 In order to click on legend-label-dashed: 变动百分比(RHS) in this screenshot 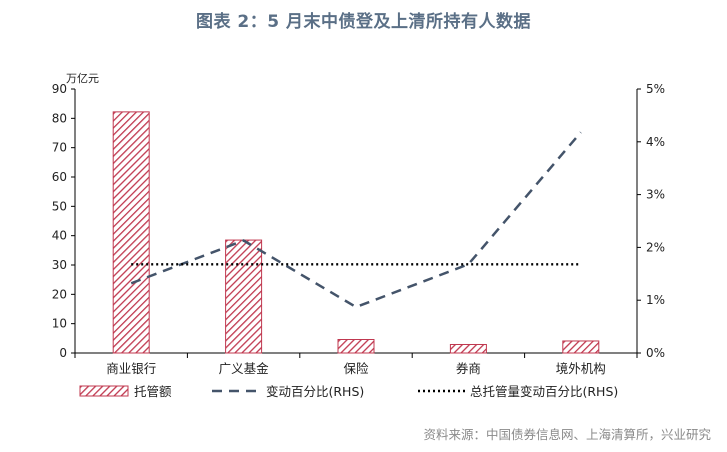, I will do `click(315, 391)`.